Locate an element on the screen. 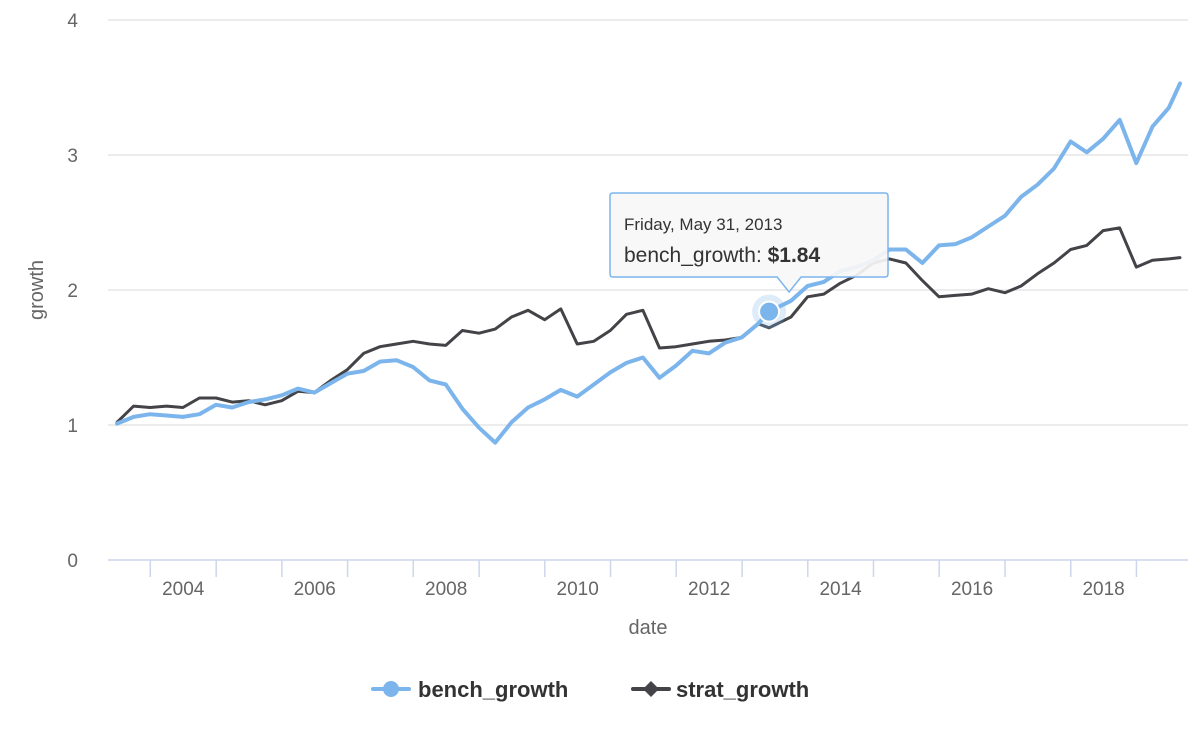 This screenshot has height=736, width=1204. x-tick-label: 2016 is located at coordinates (972, 589).